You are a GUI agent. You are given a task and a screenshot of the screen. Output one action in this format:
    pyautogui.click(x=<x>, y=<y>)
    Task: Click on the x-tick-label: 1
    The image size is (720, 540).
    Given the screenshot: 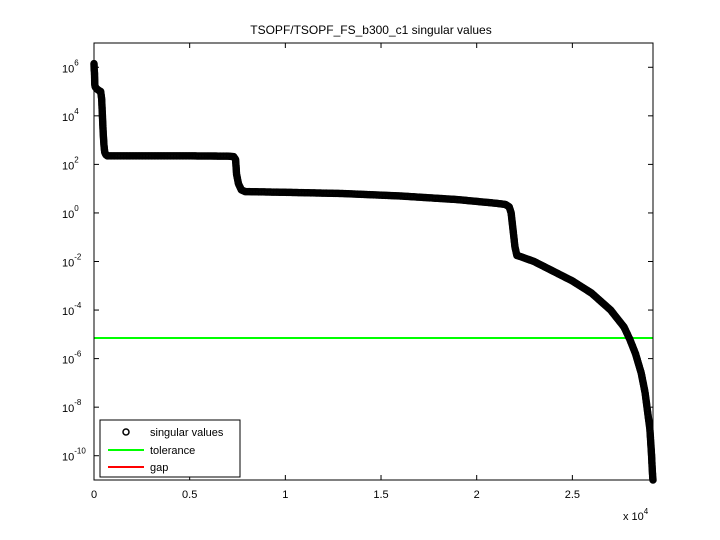 What is the action you would take?
    pyautogui.click(x=285, y=495)
    